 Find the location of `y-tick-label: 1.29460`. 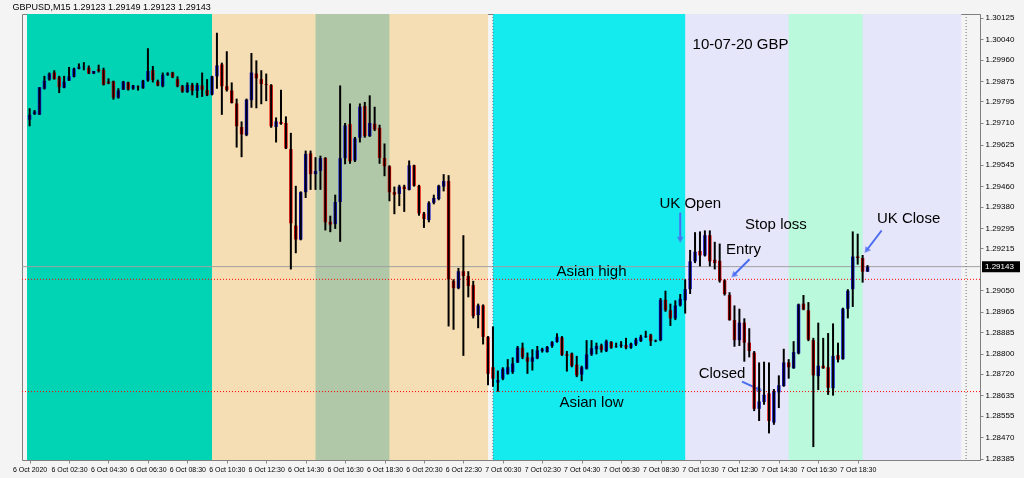

y-tick-label: 1.29460 is located at coordinates (1000, 186).